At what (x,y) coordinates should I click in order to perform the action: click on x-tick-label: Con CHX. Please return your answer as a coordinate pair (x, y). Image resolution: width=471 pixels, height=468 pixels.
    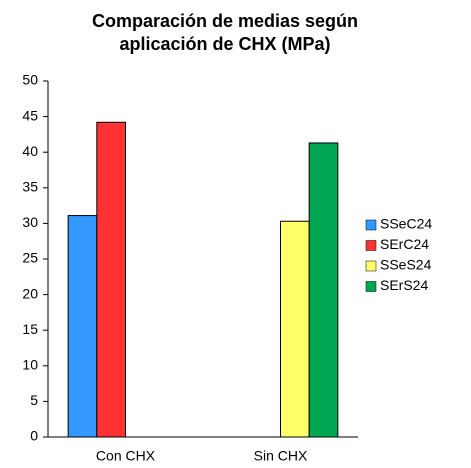
    Looking at the image, I should click on (126, 456).